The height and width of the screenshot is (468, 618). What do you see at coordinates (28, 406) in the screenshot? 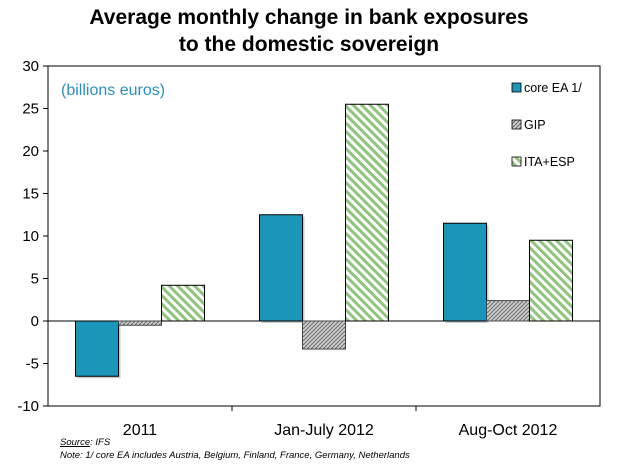
I see `y-tick-label: -10` at bounding box center [28, 406].